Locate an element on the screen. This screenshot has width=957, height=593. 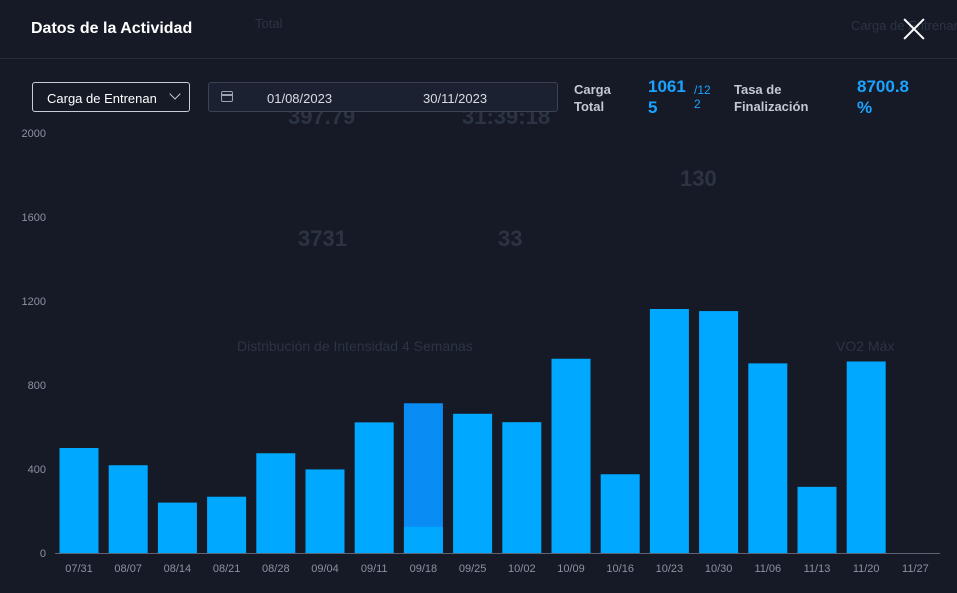
x-tick-label: 08/14 is located at coordinates (178, 569).